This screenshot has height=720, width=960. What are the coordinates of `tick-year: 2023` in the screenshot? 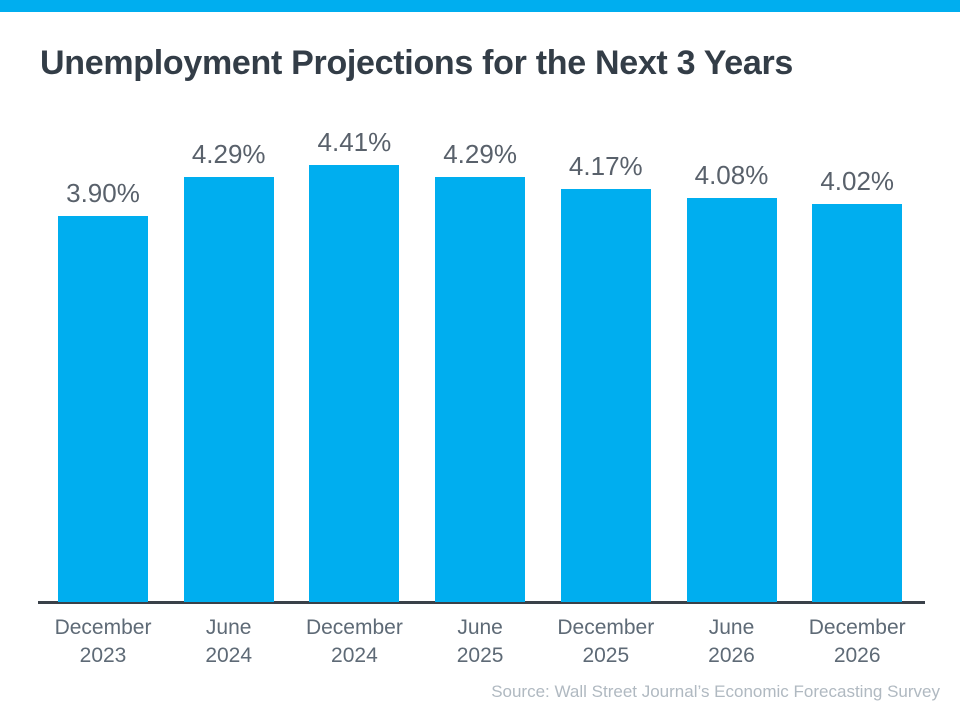 It's located at (103, 655).